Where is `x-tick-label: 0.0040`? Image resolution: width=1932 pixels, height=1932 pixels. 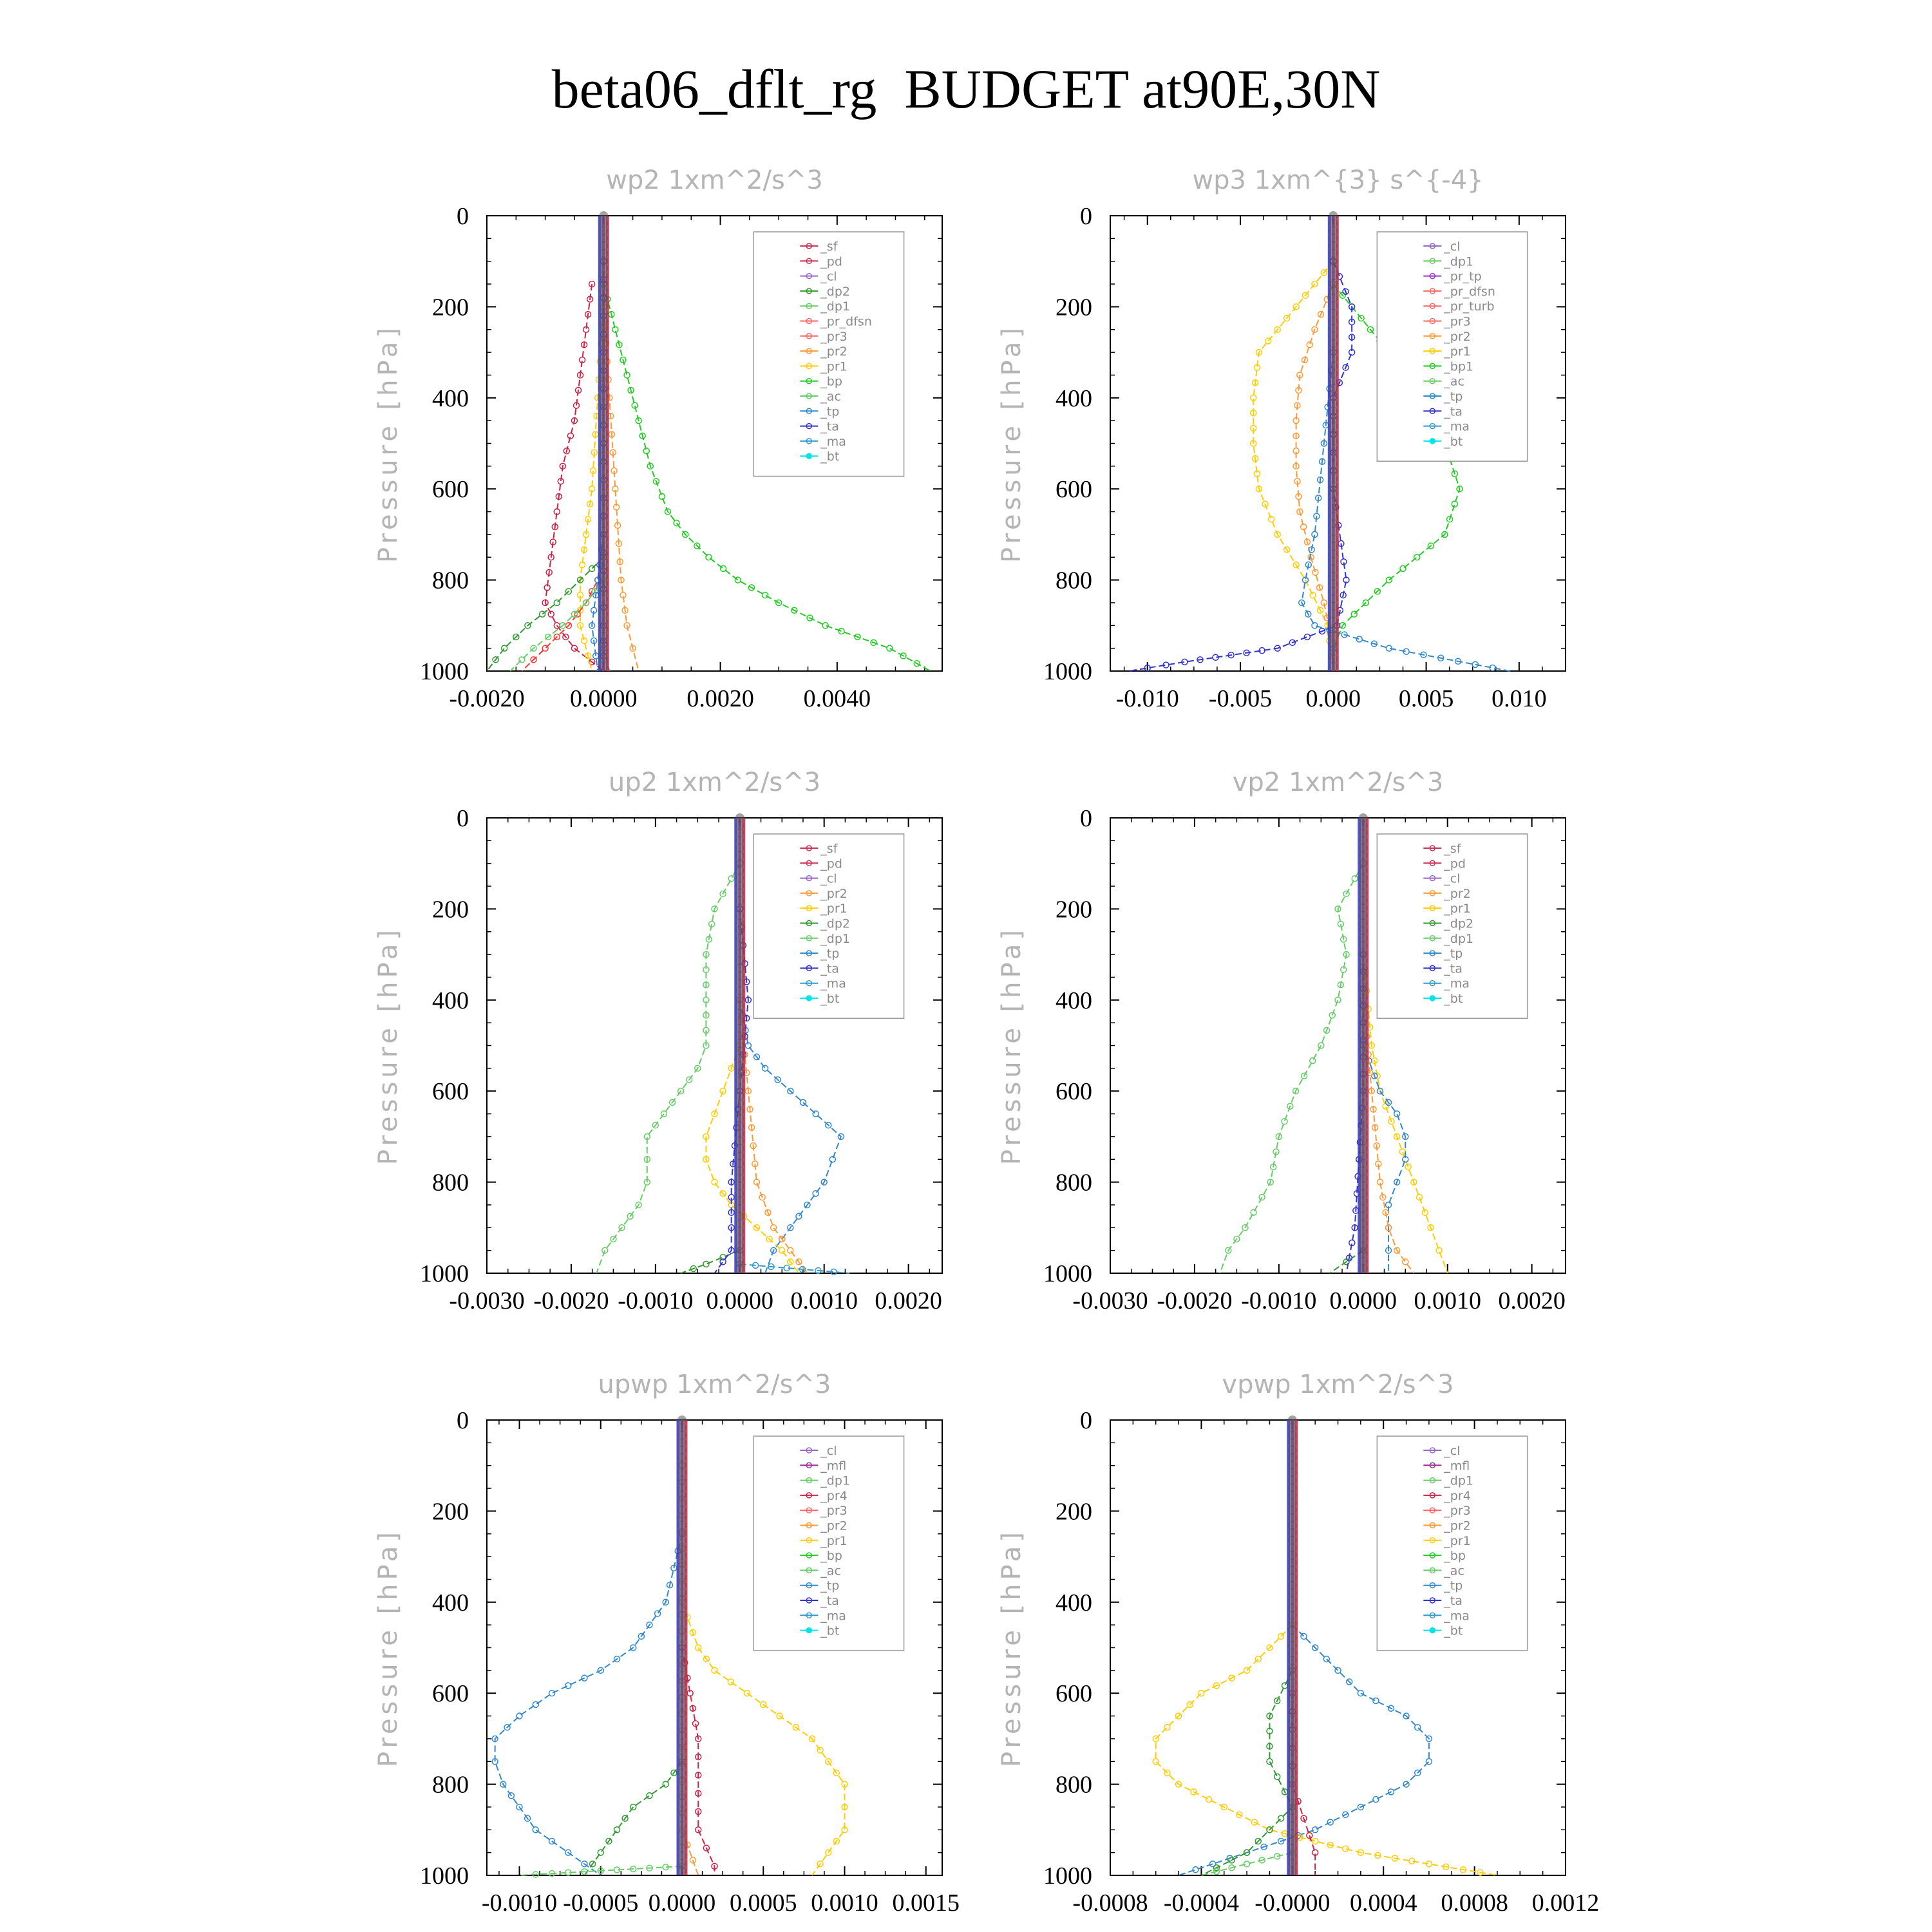
x-tick-label: 0.0040 is located at coordinates (838, 698).